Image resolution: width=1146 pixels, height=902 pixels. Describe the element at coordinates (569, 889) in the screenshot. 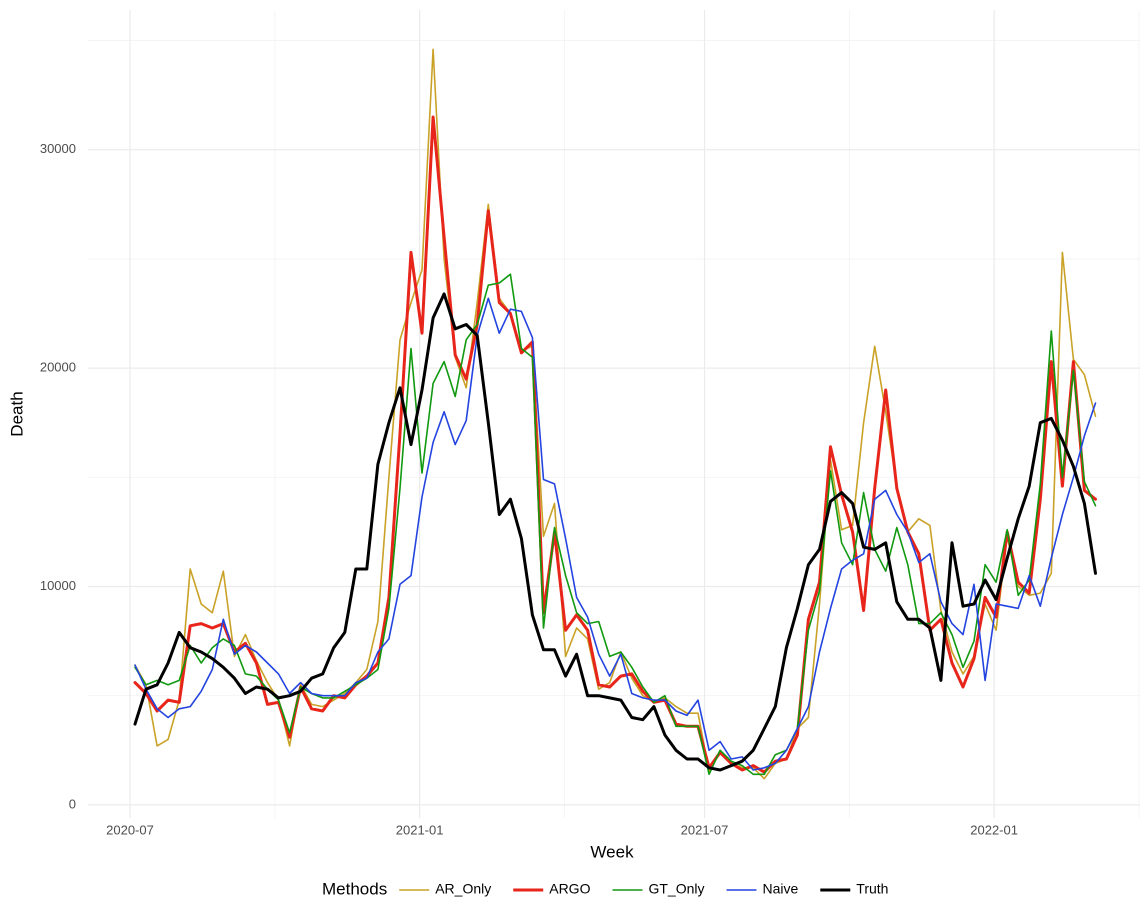

I see `legend-label: ARGO` at that location.